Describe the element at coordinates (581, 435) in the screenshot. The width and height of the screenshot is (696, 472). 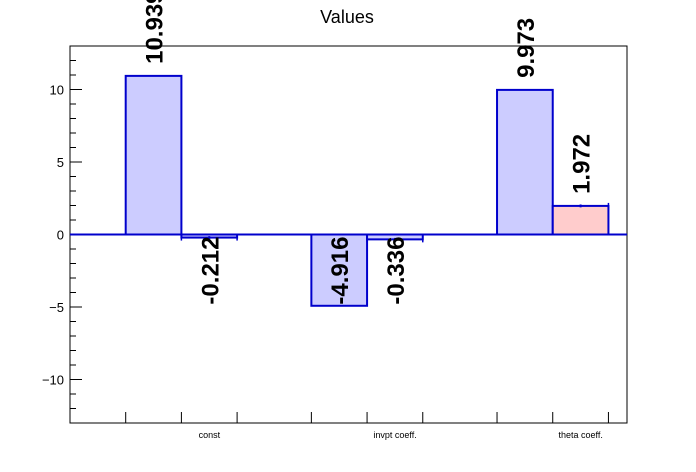
I see `x-category-label: theta coeff.` at that location.